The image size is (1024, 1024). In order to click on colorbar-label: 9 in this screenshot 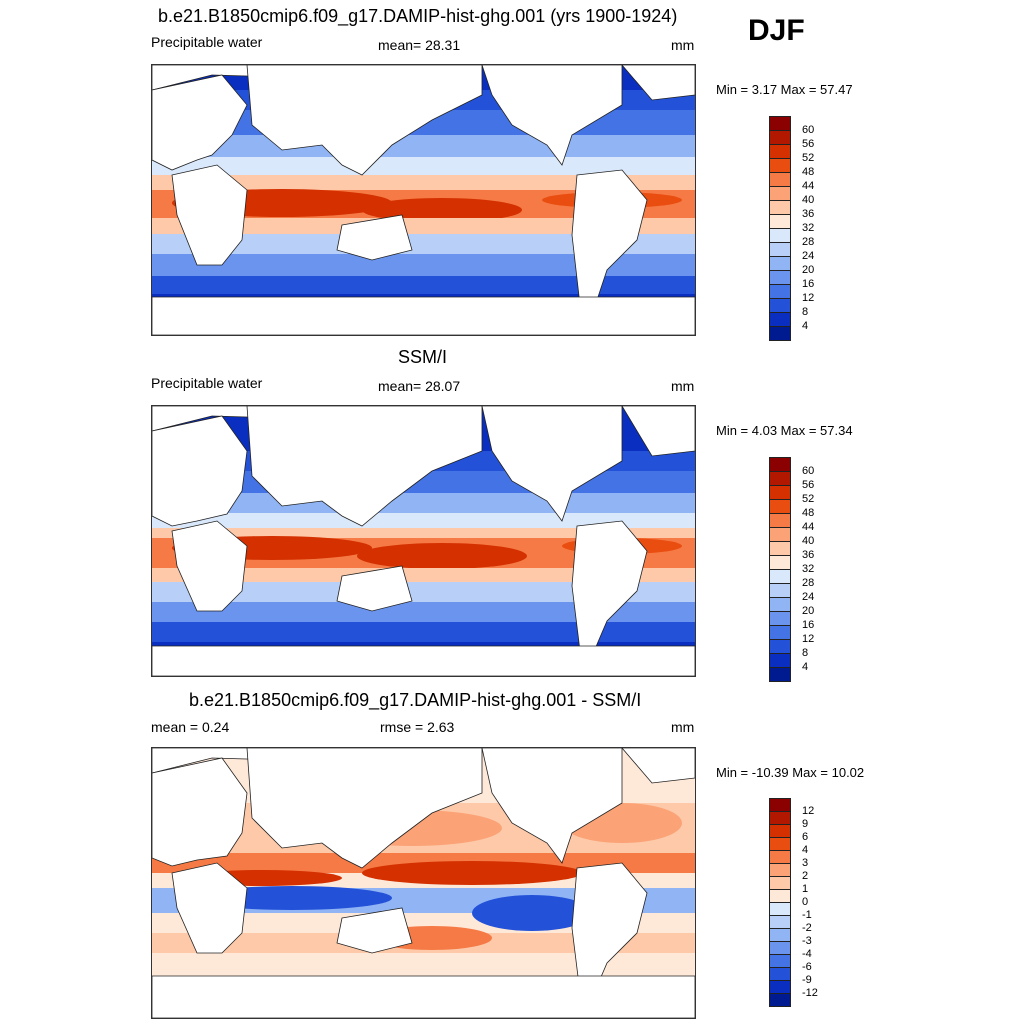, I will do `click(805, 824)`.